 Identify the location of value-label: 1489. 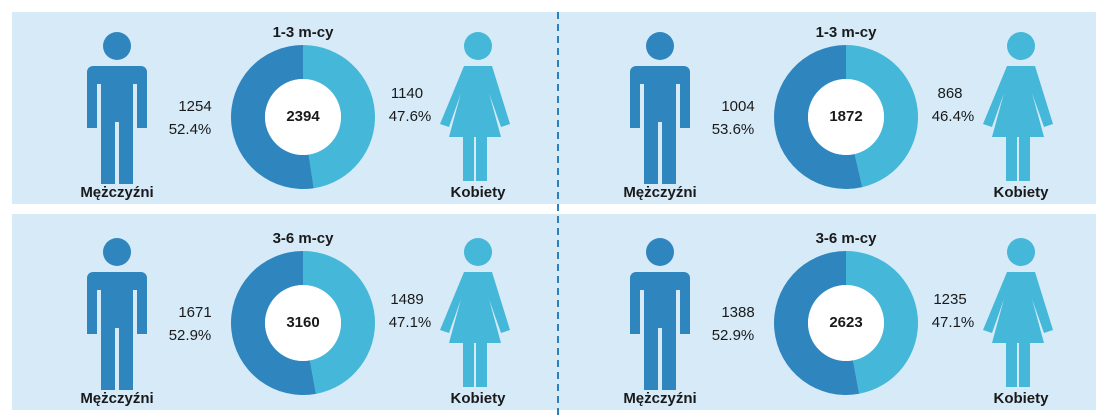
(406, 299).